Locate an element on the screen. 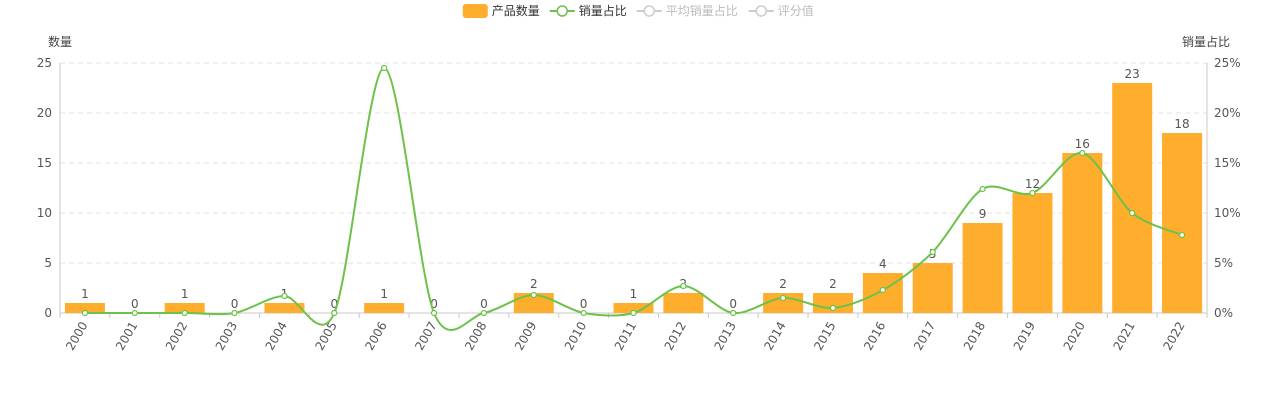  x-tick-label: 2018 is located at coordinates (974, 335).